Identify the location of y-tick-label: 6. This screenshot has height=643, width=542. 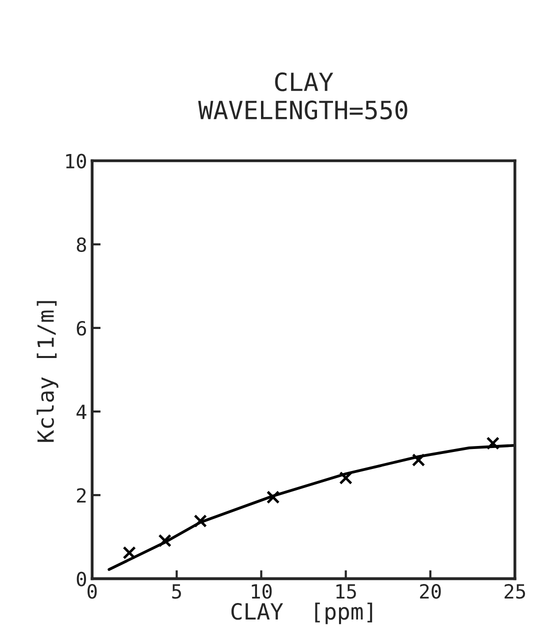
(81, 328).